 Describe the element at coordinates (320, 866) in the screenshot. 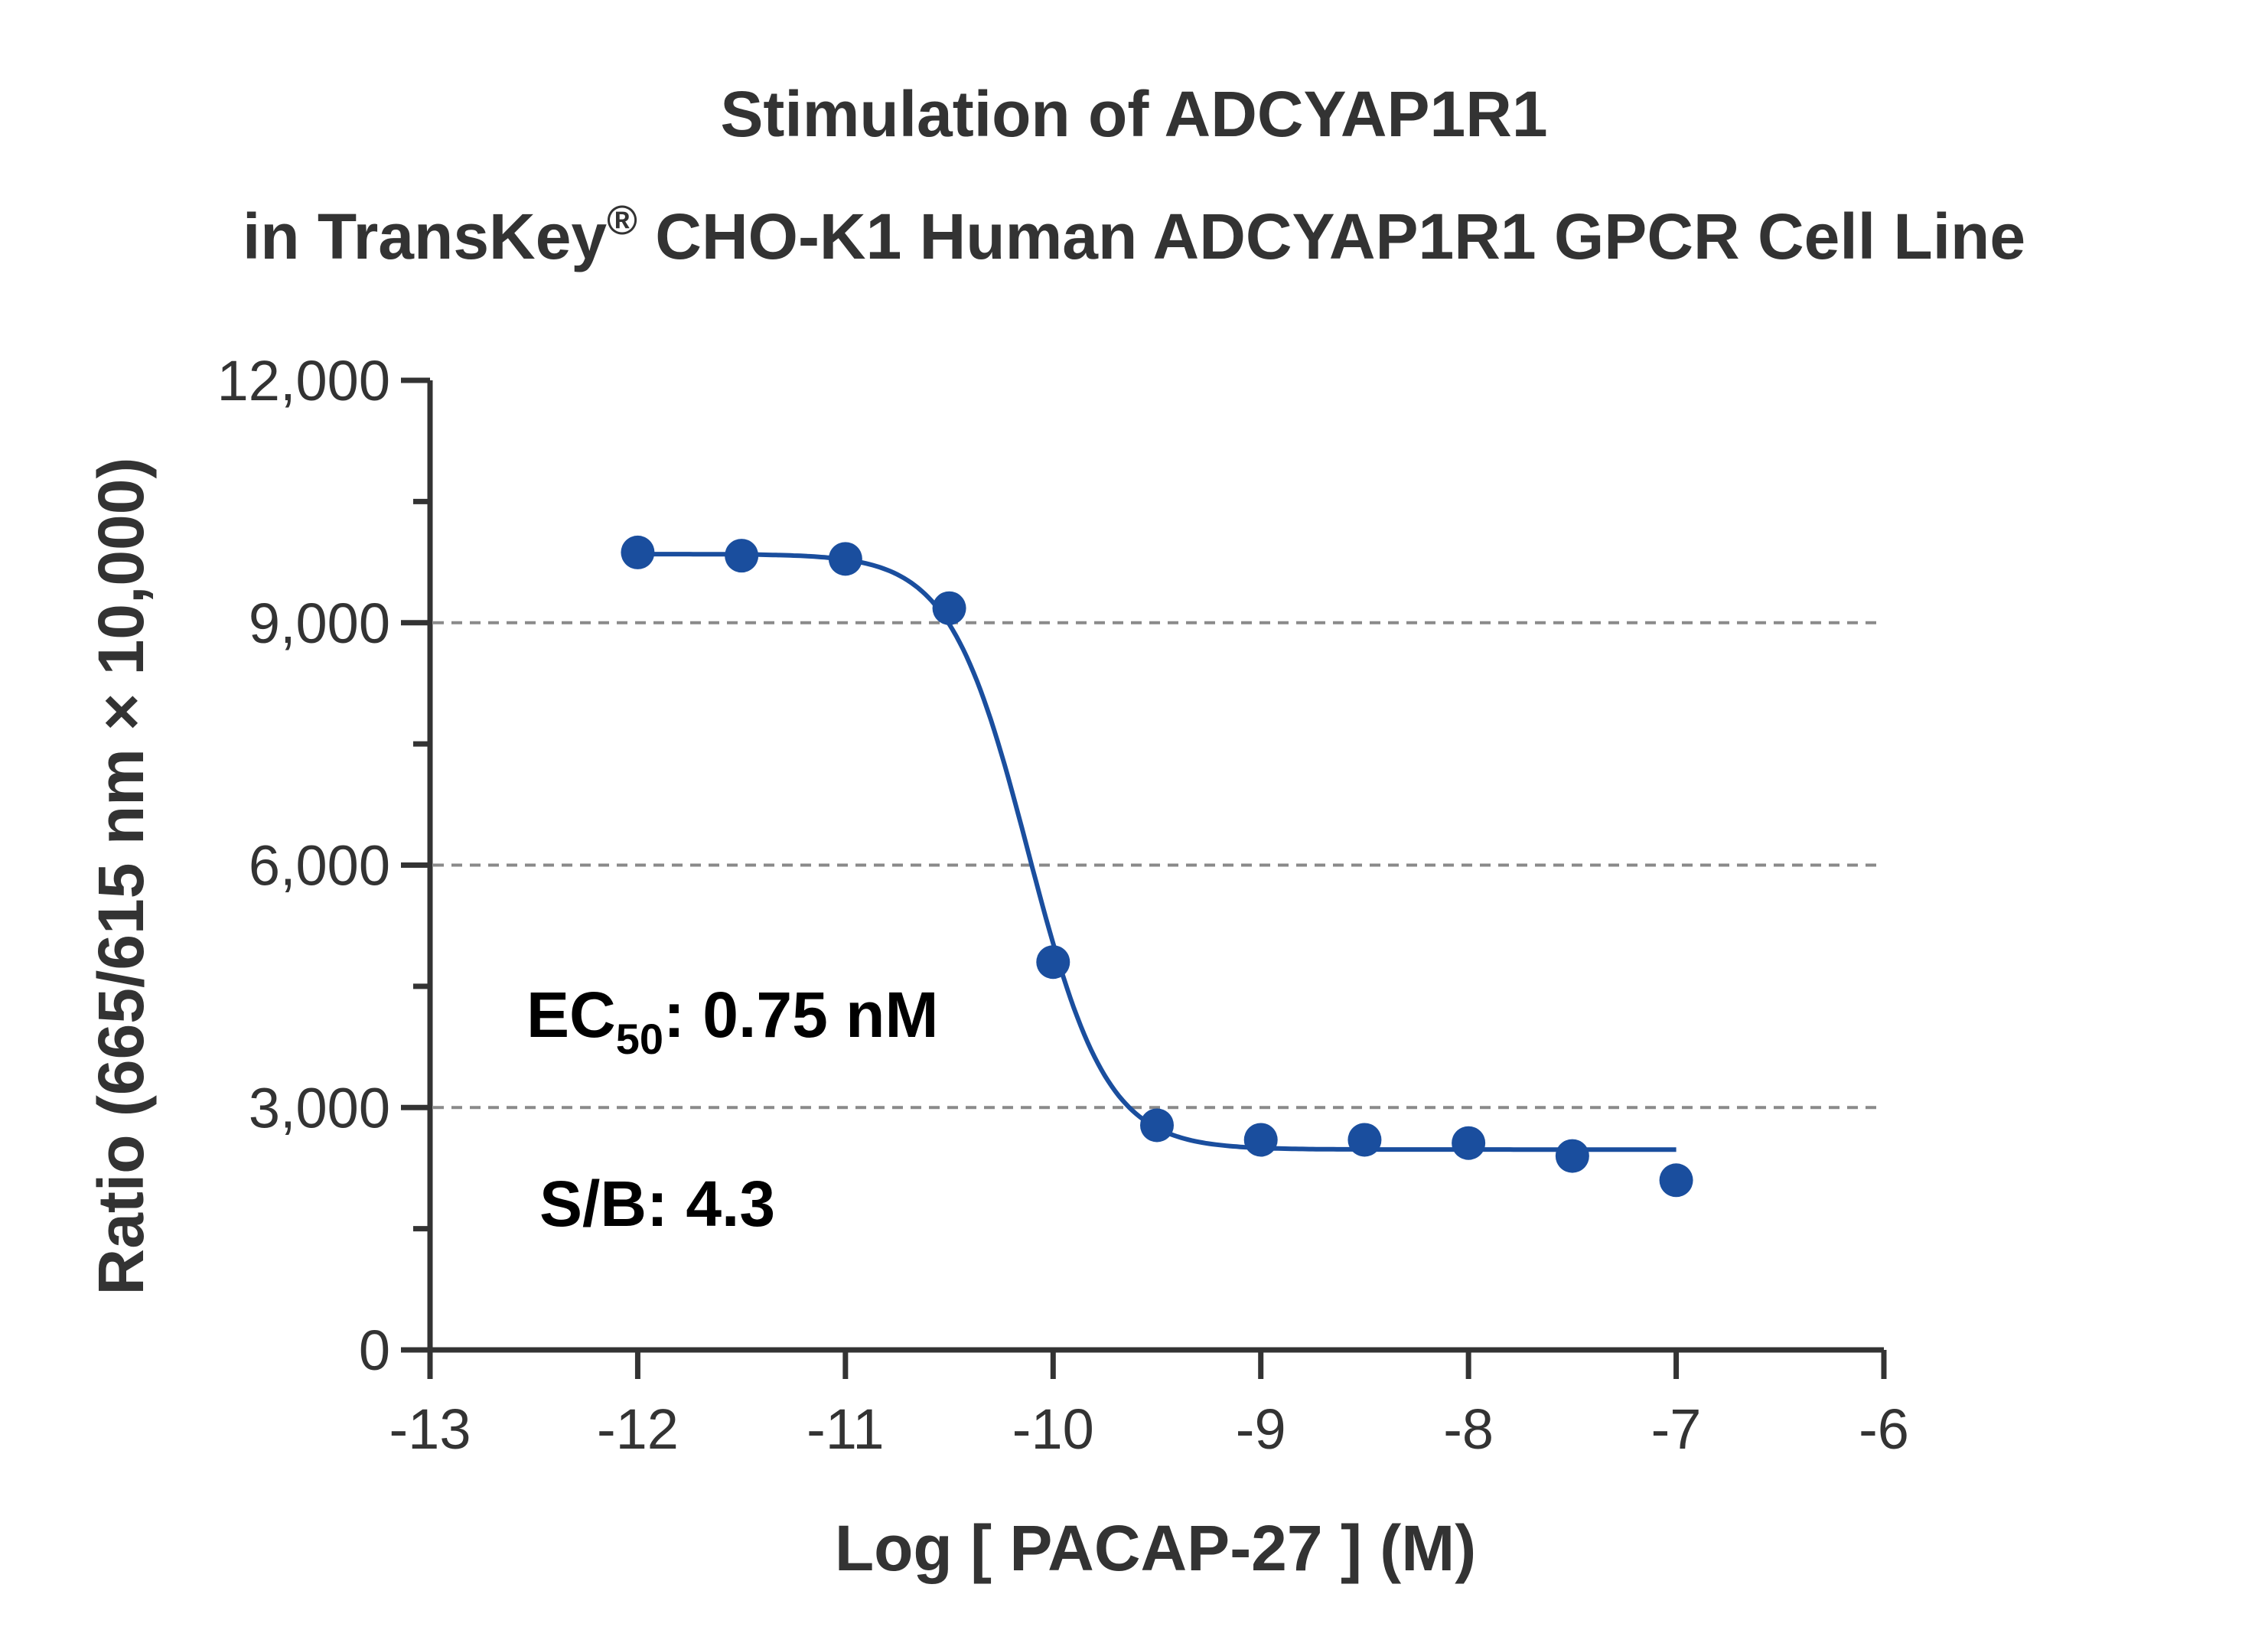

I see `y-tick-label: 6,000` at that location.